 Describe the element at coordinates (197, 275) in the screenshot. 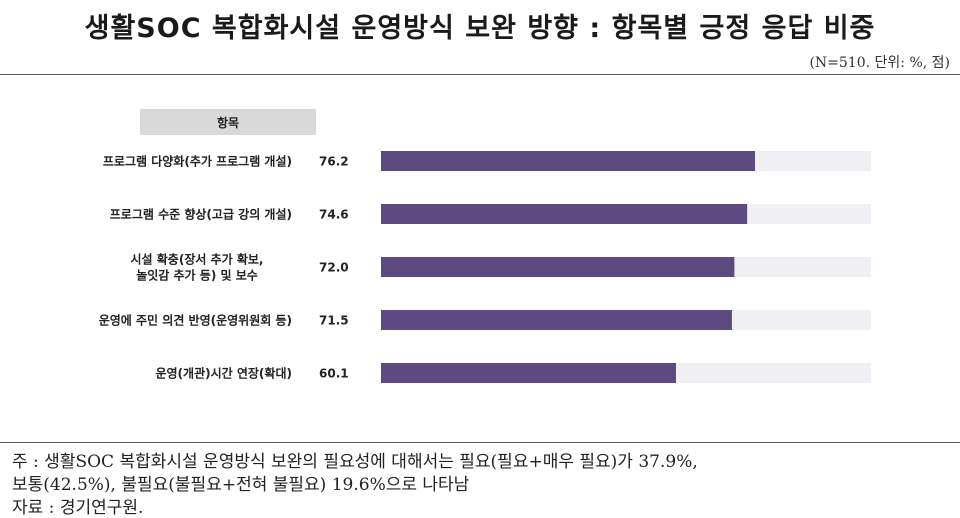

I see `category-label: 놀잇감 추가 등) 및 보수` at that location.